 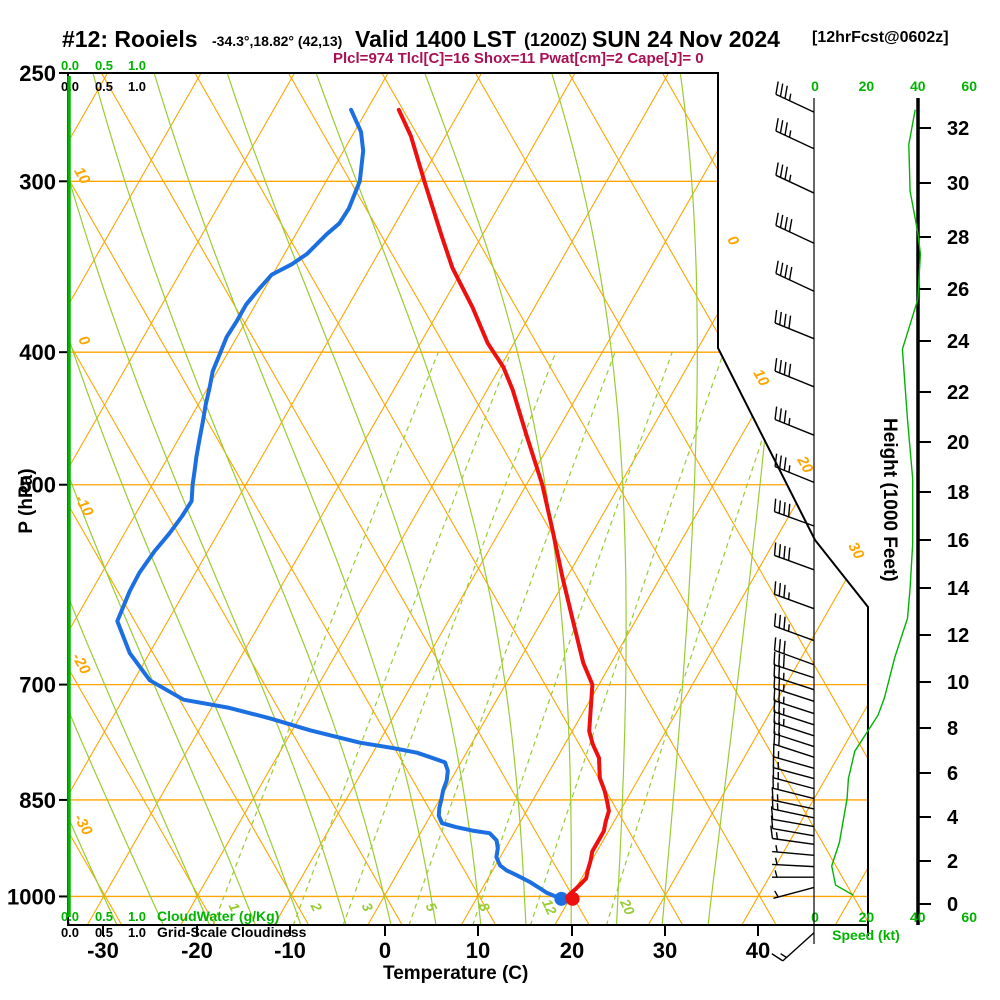 What do you see at coordinates (218, 916) in the screenshot?
I see `cloudwater-axis-label: CloudWater (g/Kg)` at bounding box center [218, 916].